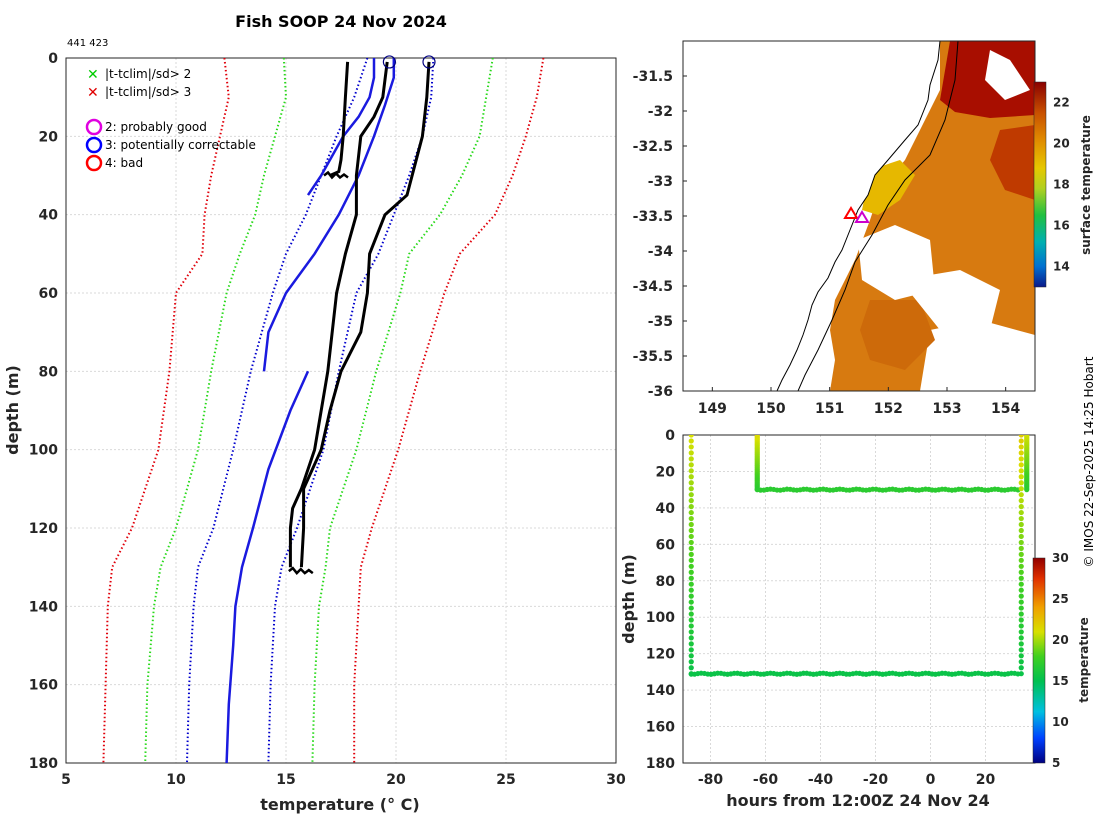  Describe the element at coordinates (862, 216) in the screenshot. I see `ship-marker-magenta` at that location.